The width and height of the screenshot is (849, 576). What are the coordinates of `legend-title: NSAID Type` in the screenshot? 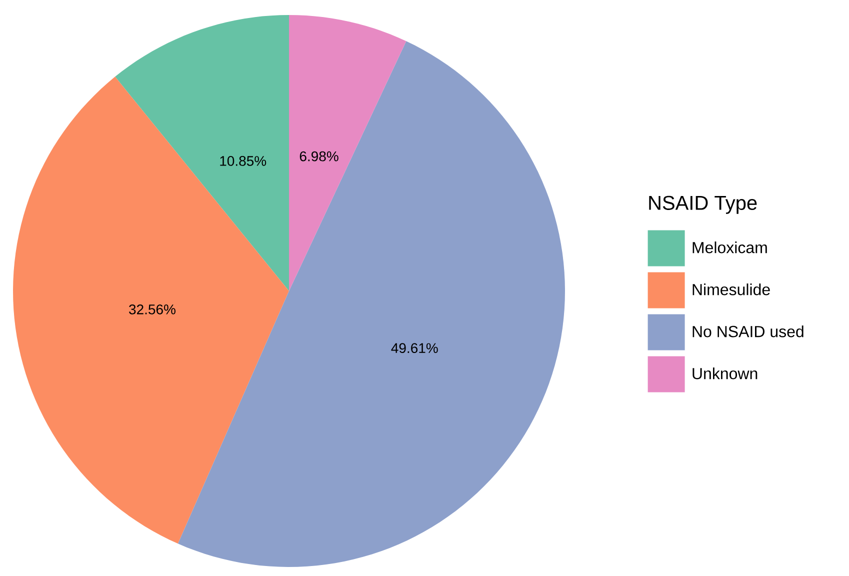 It's located at (703, 205).